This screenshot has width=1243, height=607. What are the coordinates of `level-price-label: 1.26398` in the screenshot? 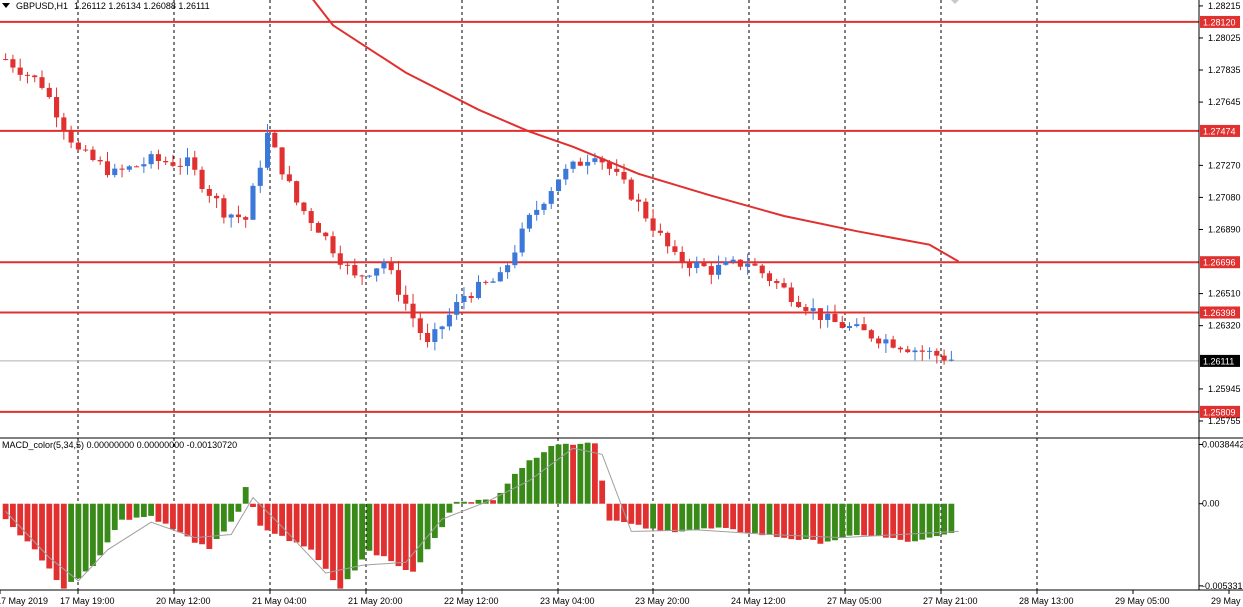 It's located at (1219, 313).